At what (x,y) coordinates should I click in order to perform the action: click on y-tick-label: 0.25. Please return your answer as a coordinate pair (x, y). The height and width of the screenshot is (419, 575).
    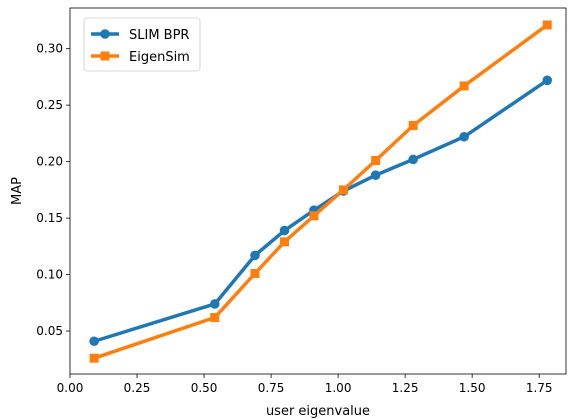
    Looking at the image, I should click on (49, 105).